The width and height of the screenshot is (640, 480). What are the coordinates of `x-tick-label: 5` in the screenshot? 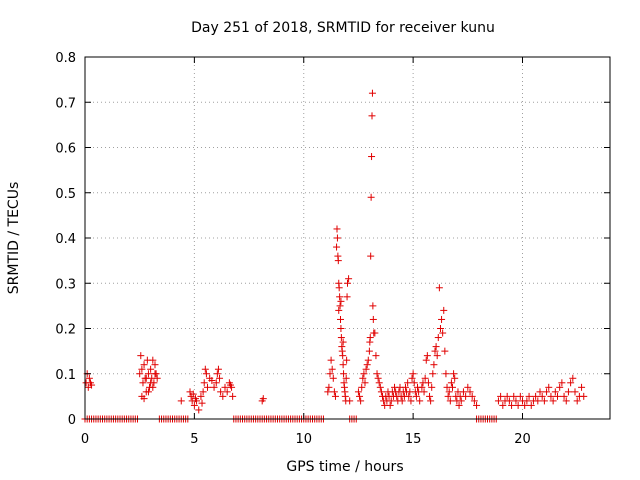 It's located at (194, 439).